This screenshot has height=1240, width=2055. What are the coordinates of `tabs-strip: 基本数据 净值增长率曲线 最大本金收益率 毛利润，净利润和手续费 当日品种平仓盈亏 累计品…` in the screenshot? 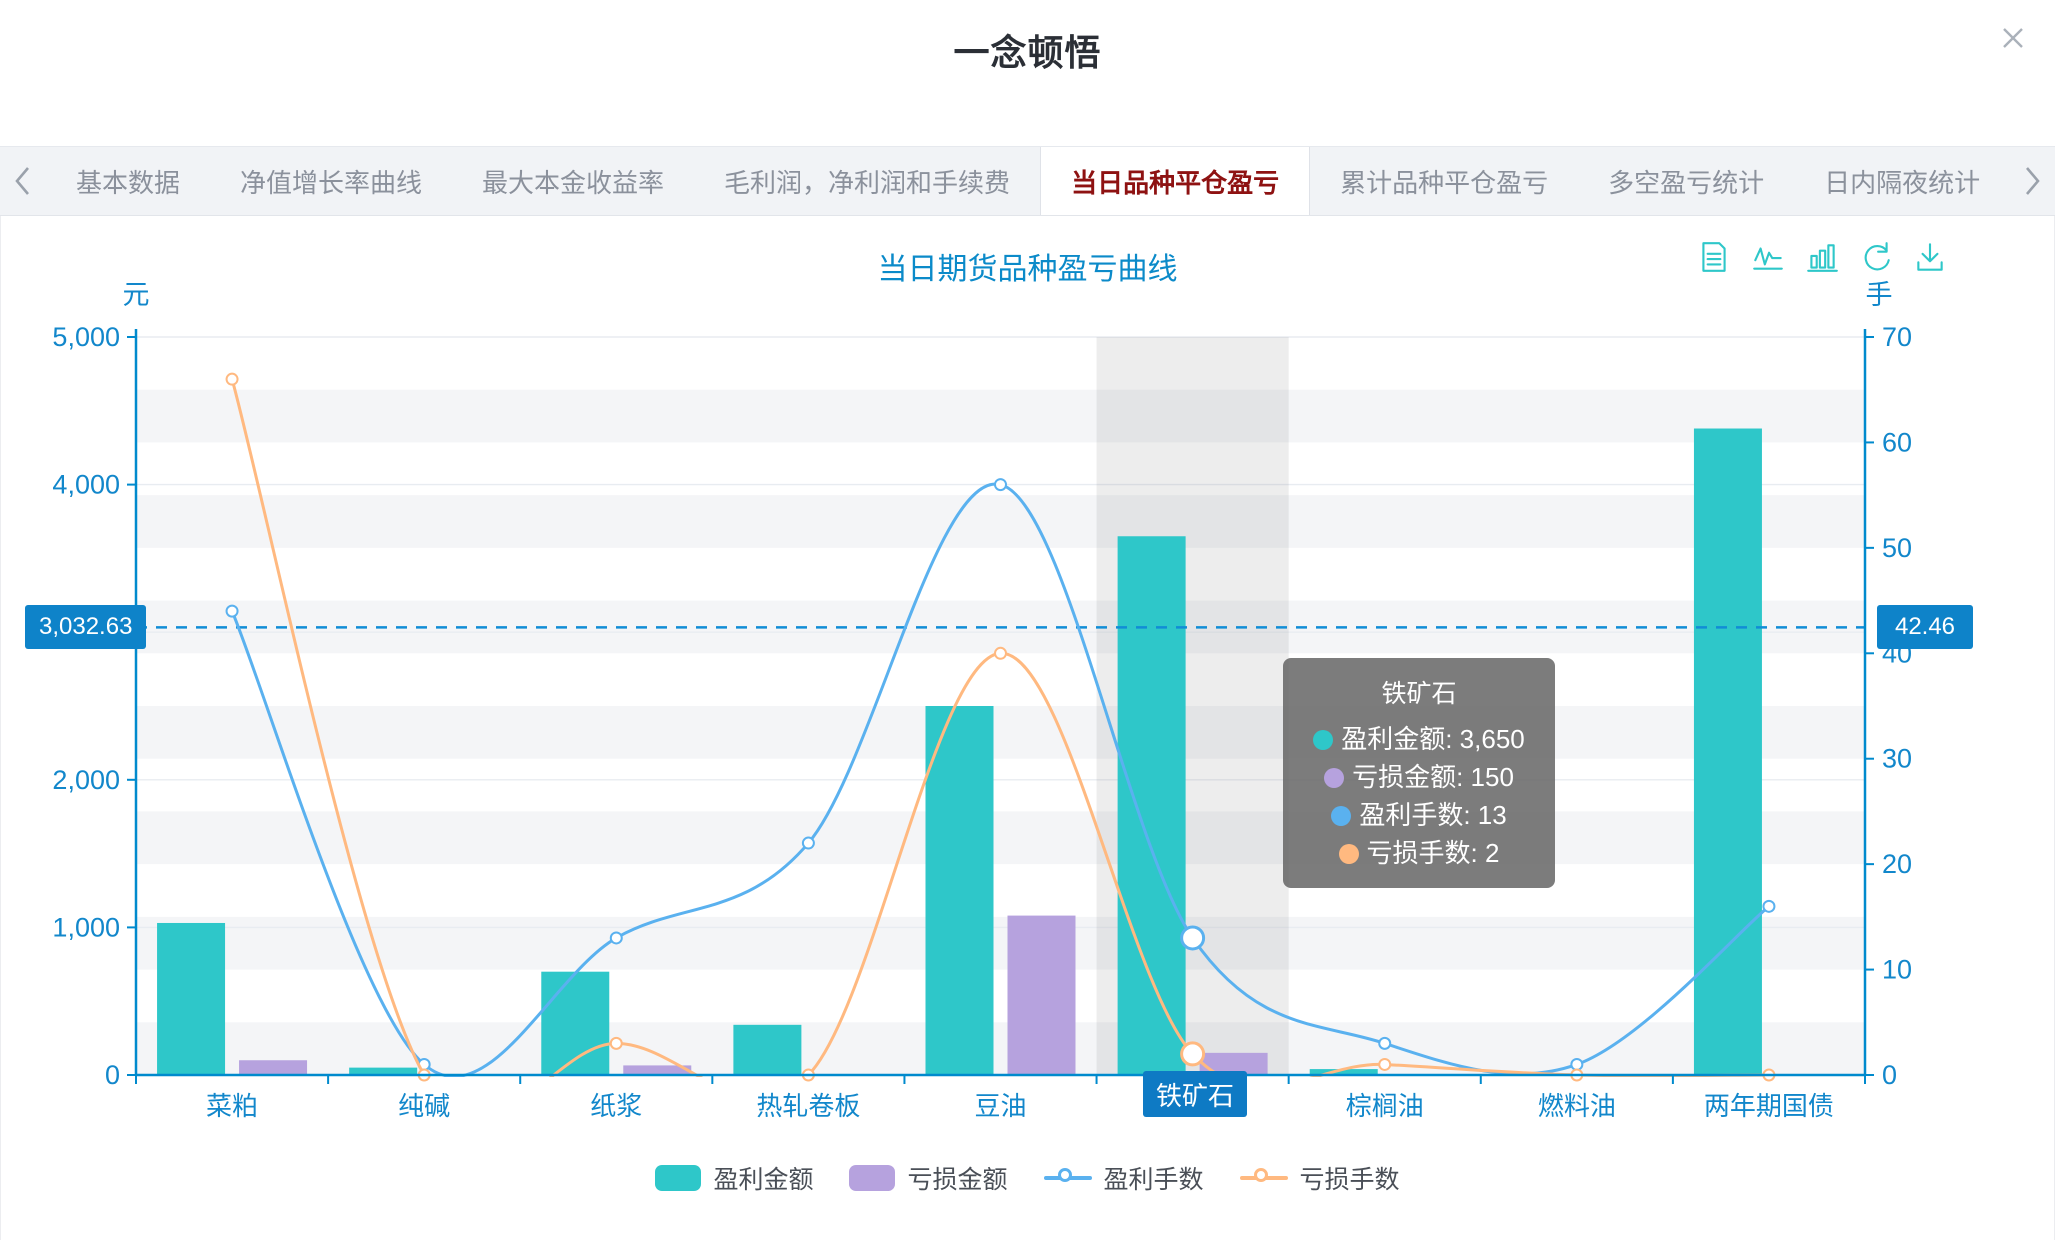 It's located at (1027, 181).